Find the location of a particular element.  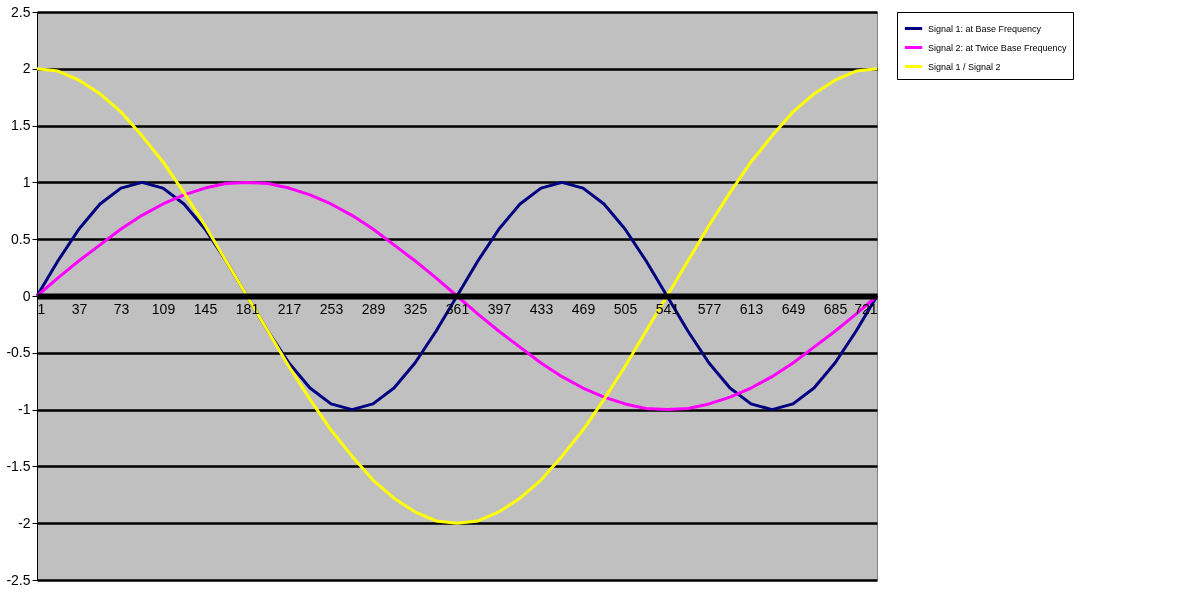

y-tick-label: 2 is located at coordinates (26, 68).